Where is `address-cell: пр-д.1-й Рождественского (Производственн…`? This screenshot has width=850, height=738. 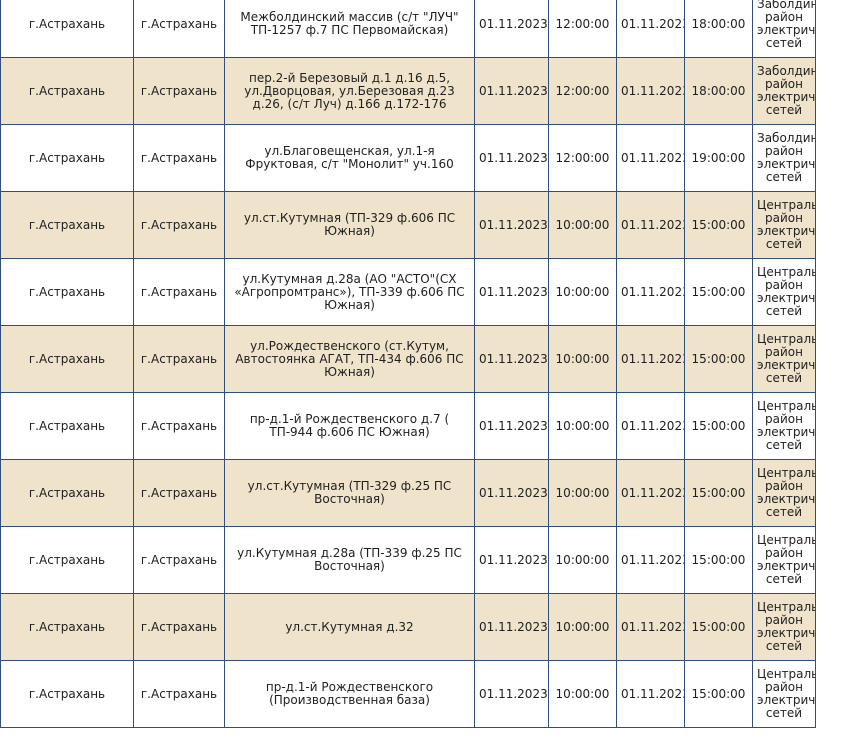
address-cell: пр-д.1-й Рождественского (Производственн… is located at coordinates (349, 694).